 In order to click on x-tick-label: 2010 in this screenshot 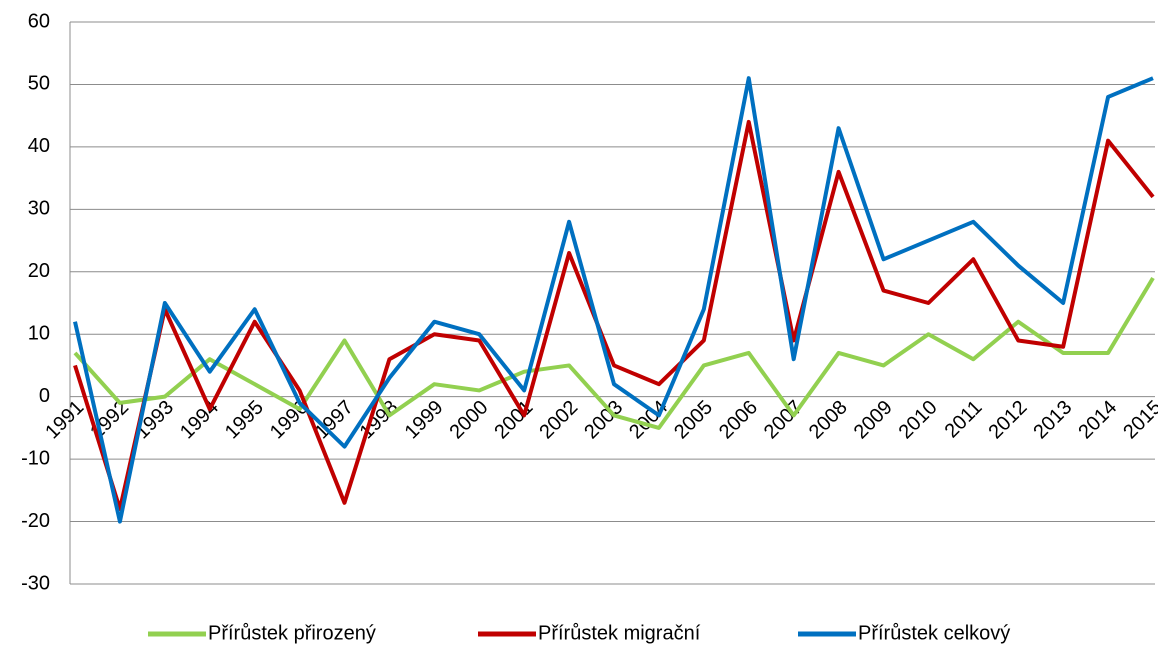, I will do `click(918, 419)`.